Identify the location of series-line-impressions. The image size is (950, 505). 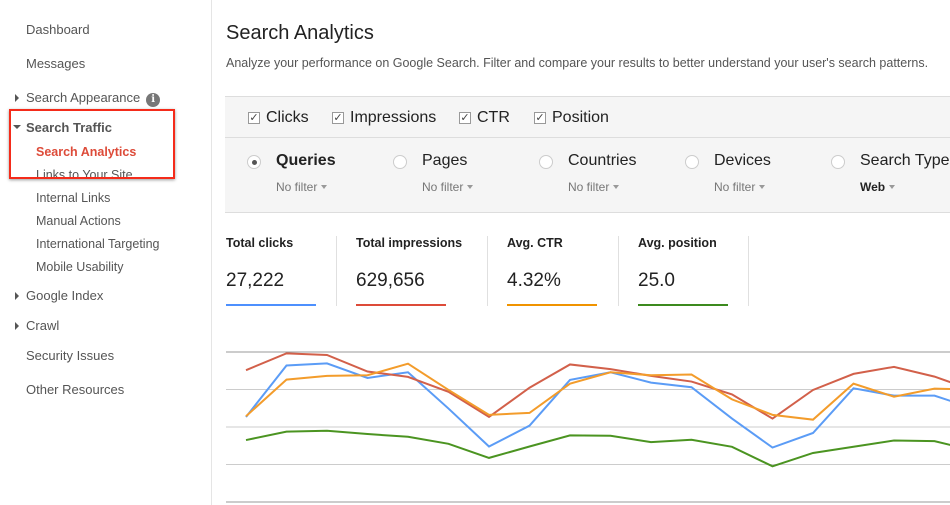
(597, 386).